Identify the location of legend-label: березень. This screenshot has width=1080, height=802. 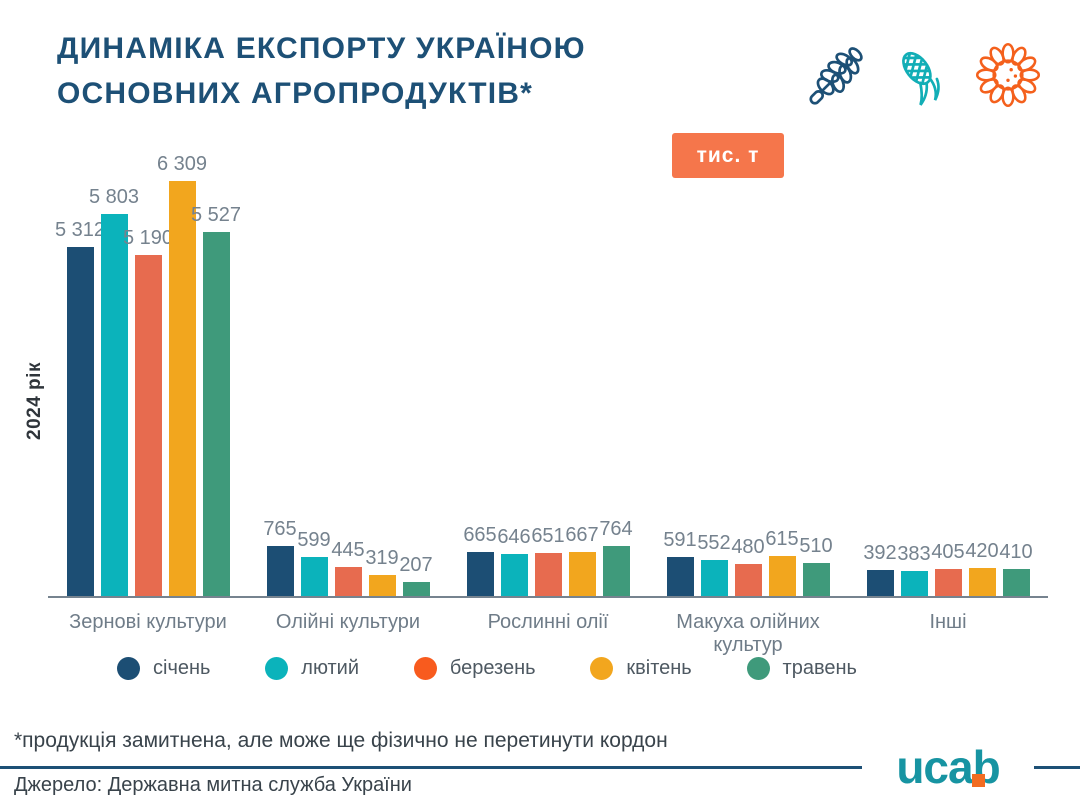
(492, 668).